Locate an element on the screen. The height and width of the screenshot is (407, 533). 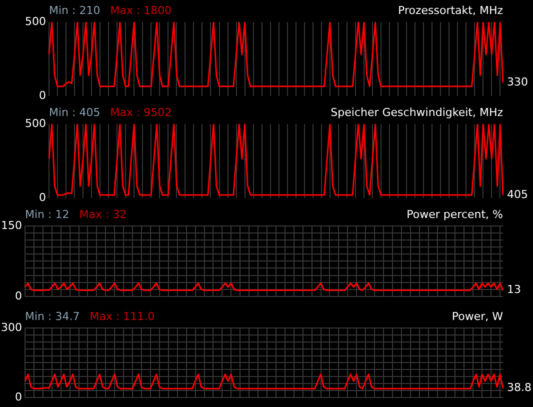
chart-title: Prozessortakt, MHz is located at coordinates (451, 10).